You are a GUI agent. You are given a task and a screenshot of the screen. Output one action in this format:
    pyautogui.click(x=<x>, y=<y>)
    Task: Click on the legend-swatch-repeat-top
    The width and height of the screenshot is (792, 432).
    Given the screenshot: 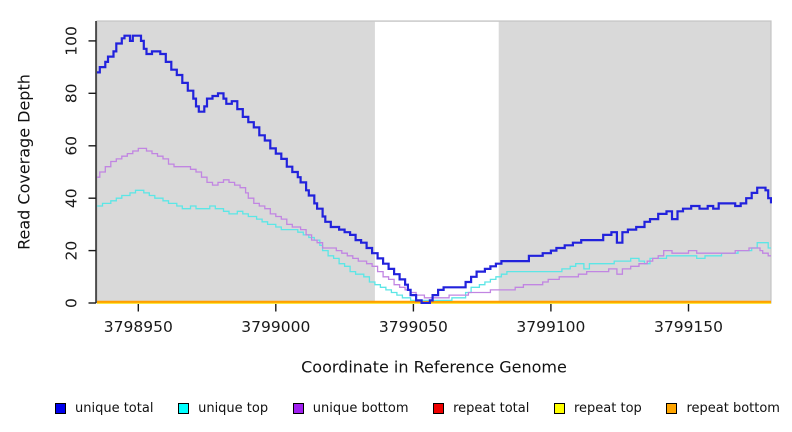 What is the action you would take?
    pyautogui.click(x=559, y=408)
    